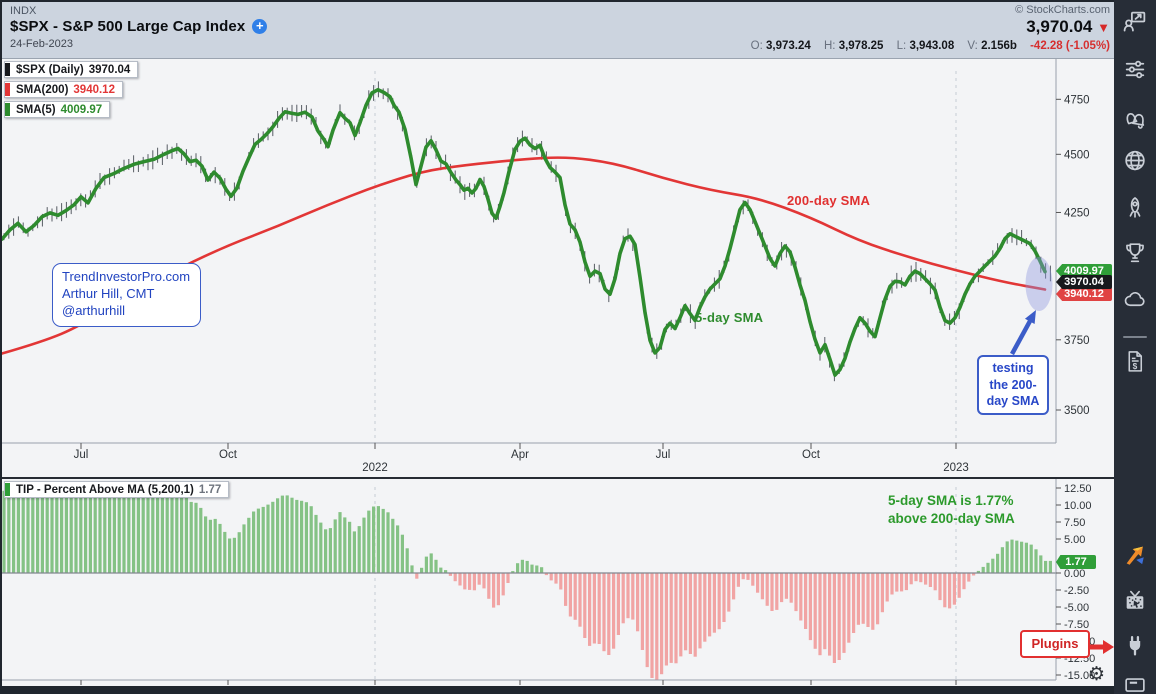 The width and height of the screenshot is (1156, 694). Describe the element at coordinates (1135, 299) in the screenshot. I see `cloud-icon` at that location.